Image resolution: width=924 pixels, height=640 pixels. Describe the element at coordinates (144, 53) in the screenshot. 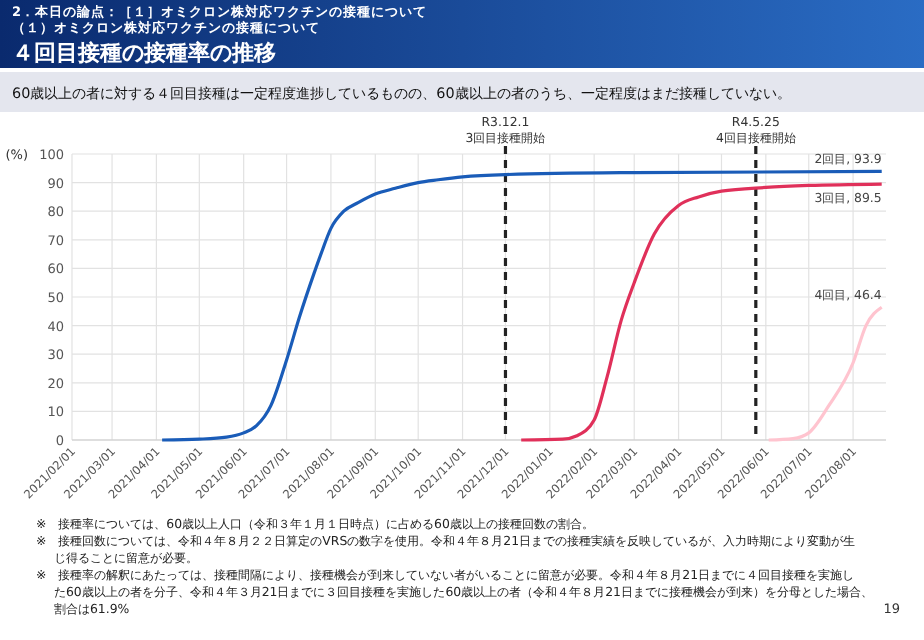

I see `chart-title: ４回目接種の接種率の推移` at that location.